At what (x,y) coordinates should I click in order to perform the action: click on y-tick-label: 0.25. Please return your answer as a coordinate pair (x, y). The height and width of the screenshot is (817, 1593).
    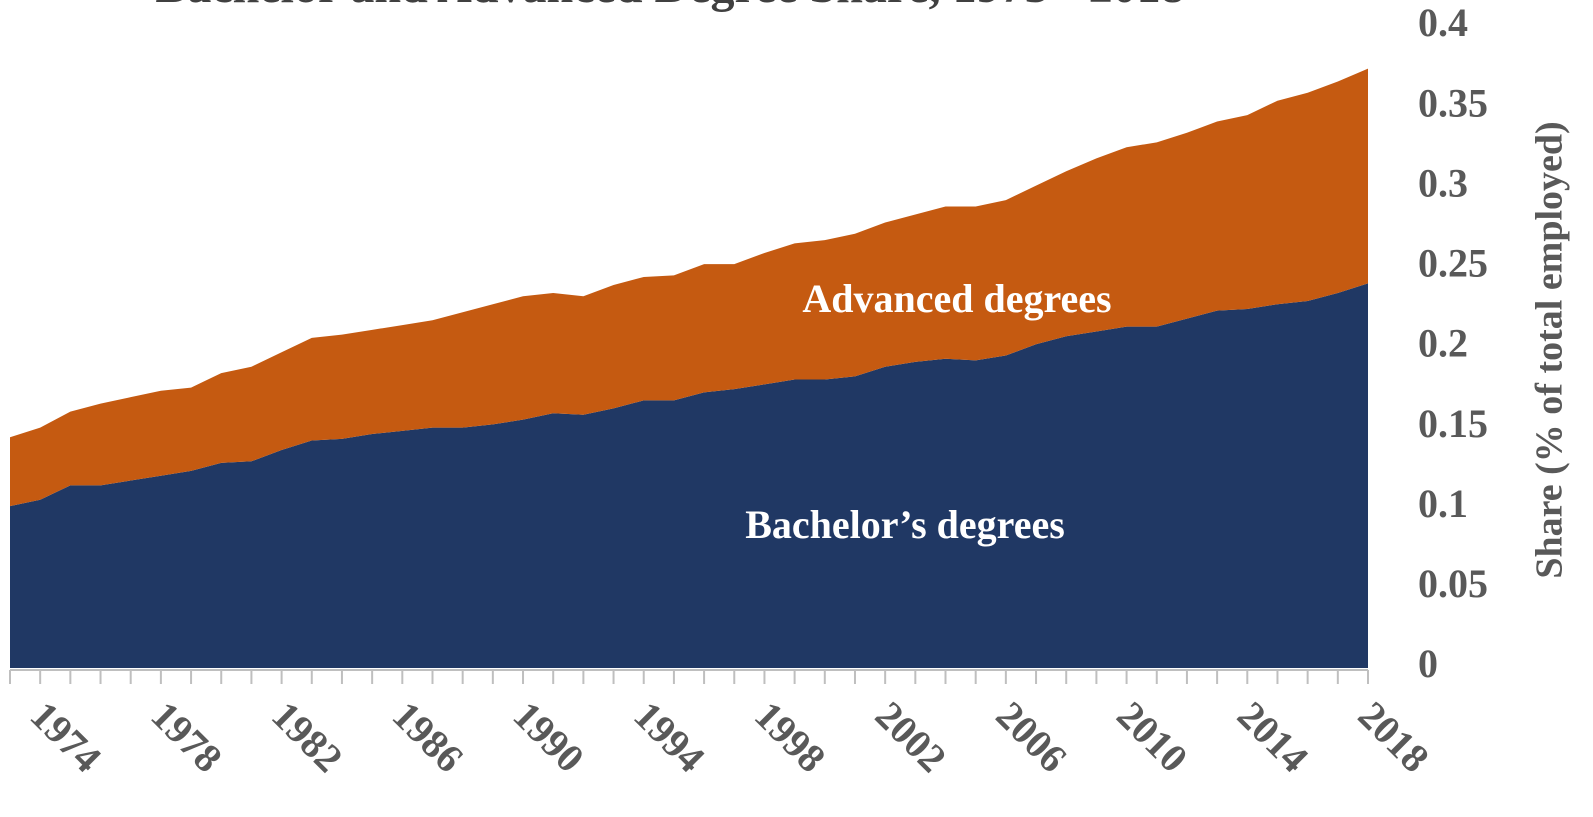
    Looking at the image, I should click on (1453, 263).